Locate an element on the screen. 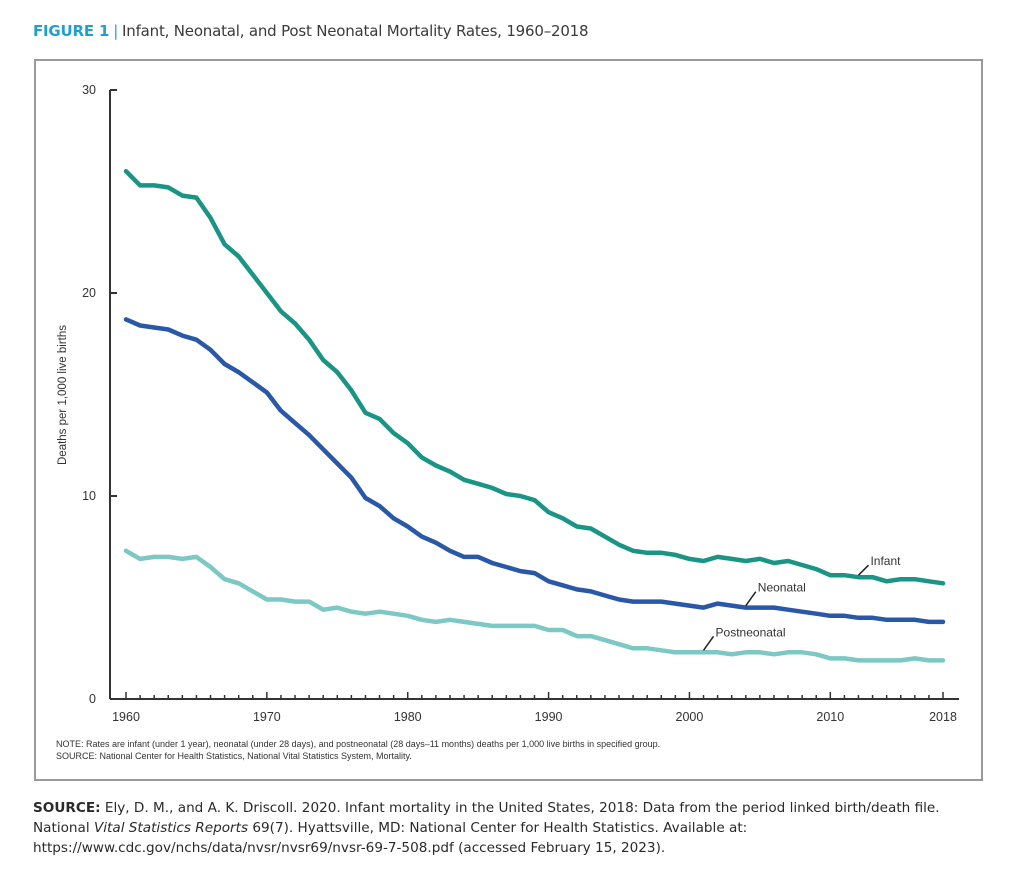 The image size is (1024, 877). y-tick-label: 30 is located at coordinates (89, 90).